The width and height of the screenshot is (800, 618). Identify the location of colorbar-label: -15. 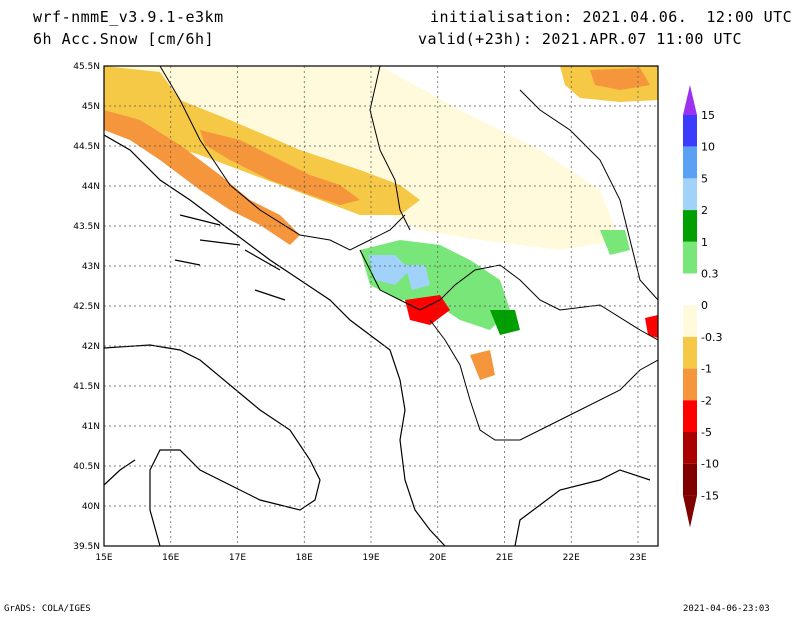
(710, 495).